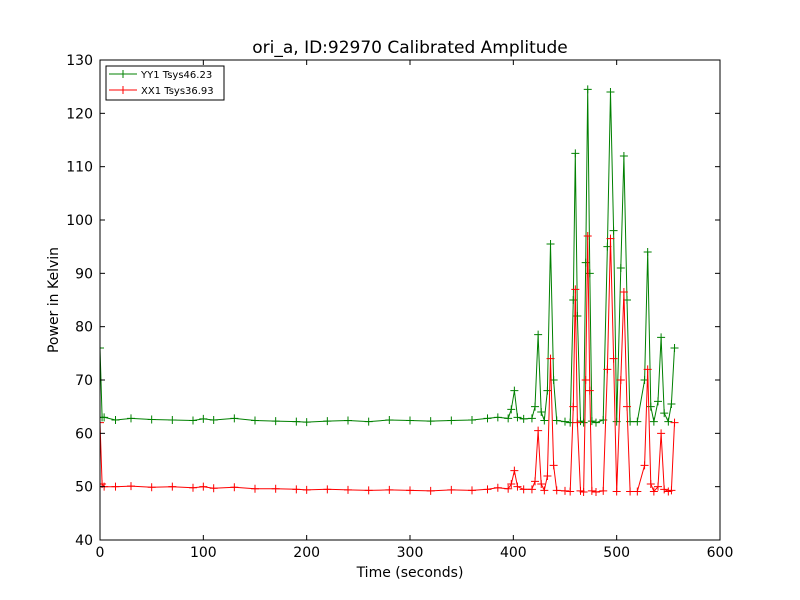  Describe the element at coordinates (84, 541) in the screenshot. I see `y-tick-label: 40` at that location.